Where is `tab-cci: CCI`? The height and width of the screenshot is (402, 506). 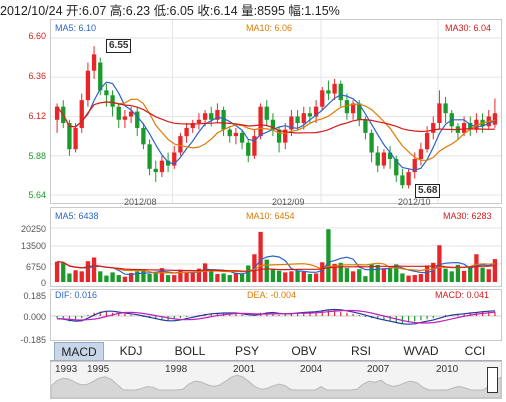 tab-cci: CCI is located at coordinates (475, 351).